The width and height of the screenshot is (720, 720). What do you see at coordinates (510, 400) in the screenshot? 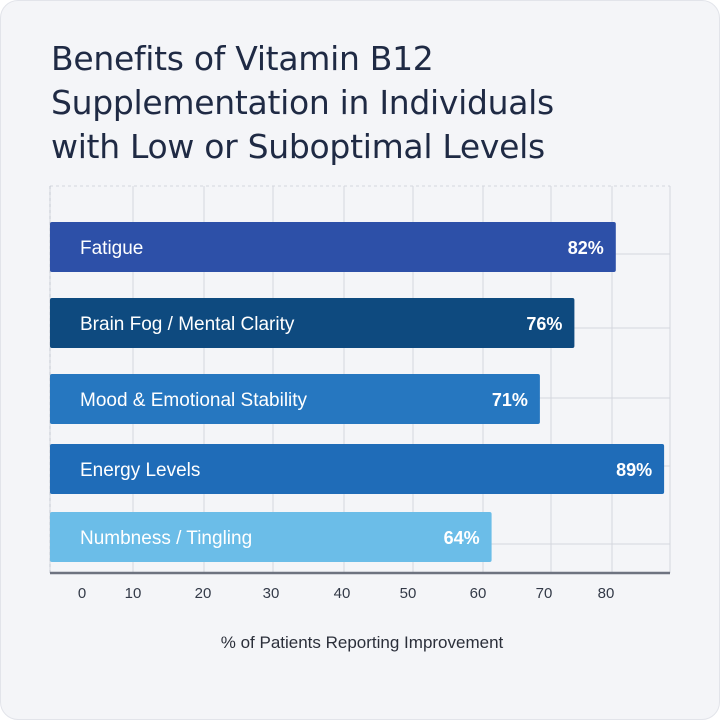
I see `bar-value-label: 71%` at bounding box center [510, 400].